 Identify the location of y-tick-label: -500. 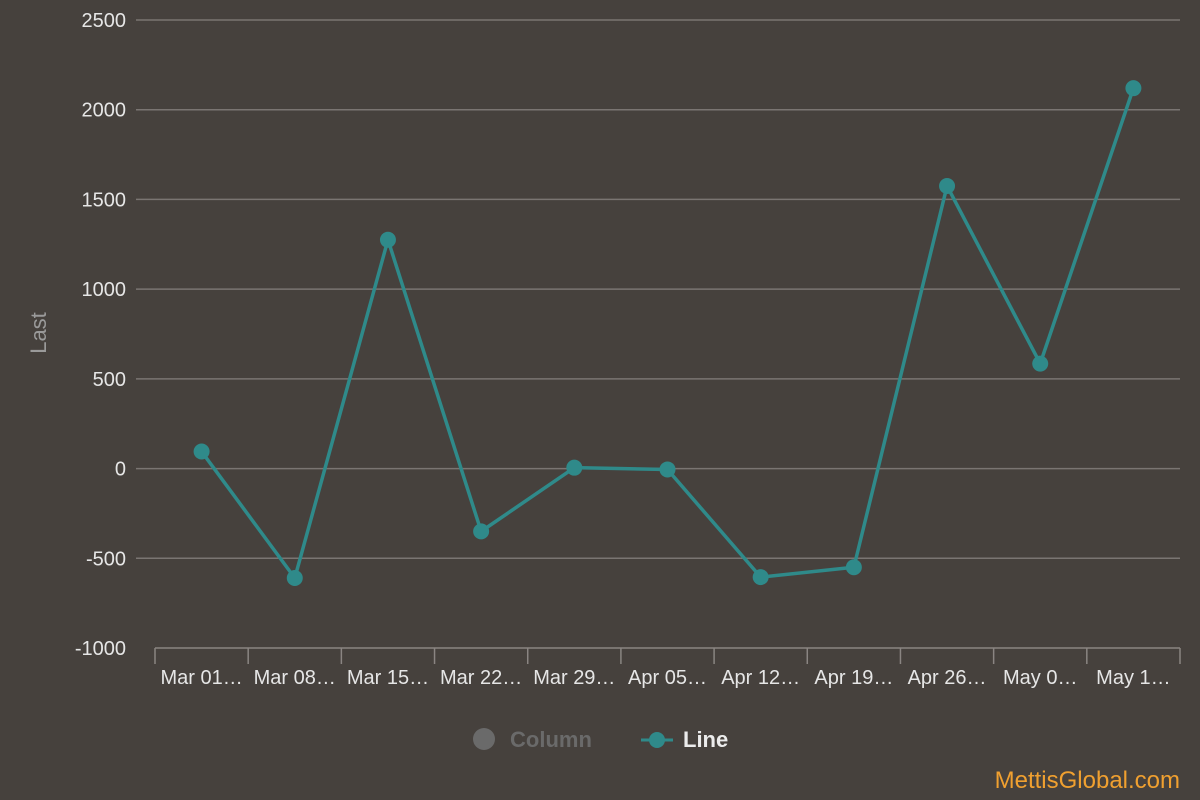
(106, 559).